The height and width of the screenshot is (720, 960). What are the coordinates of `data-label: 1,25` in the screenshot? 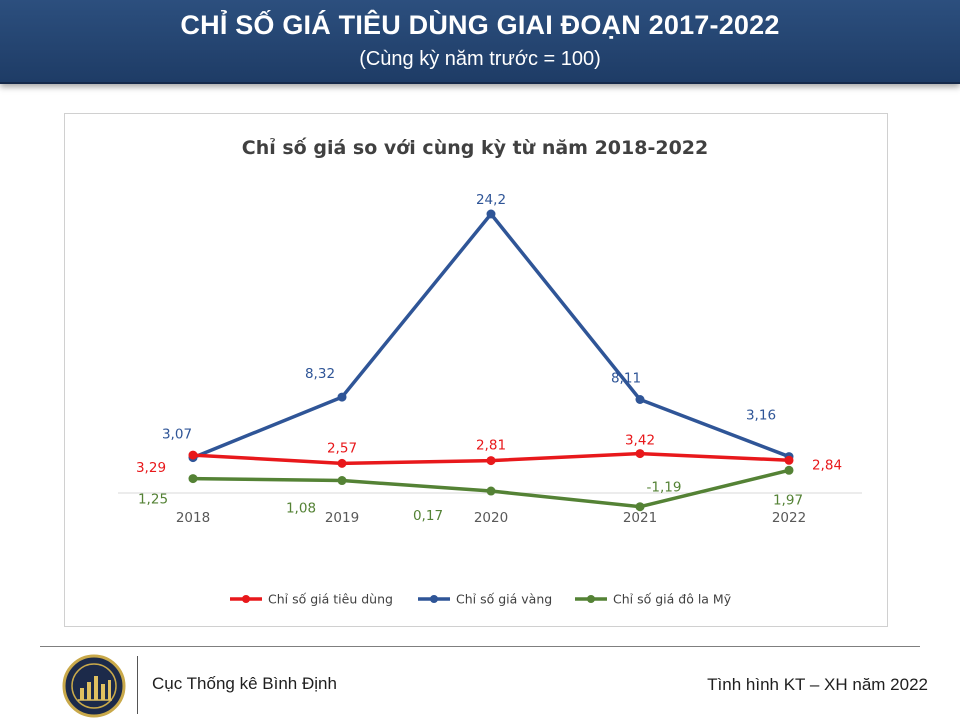 It's located at (153, 500).